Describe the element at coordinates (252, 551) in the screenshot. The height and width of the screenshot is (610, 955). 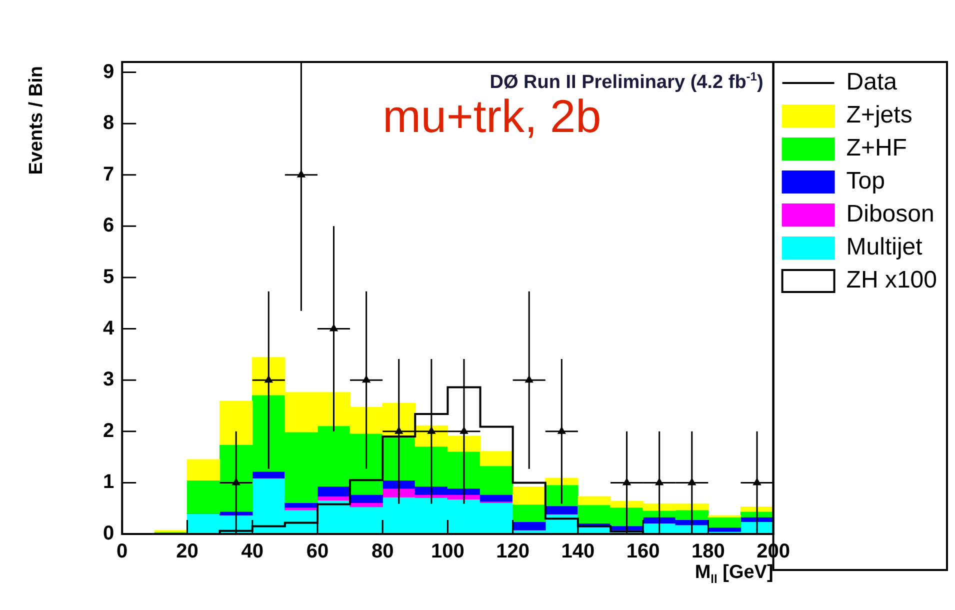
I see `x-tick-label: 40` at that location.